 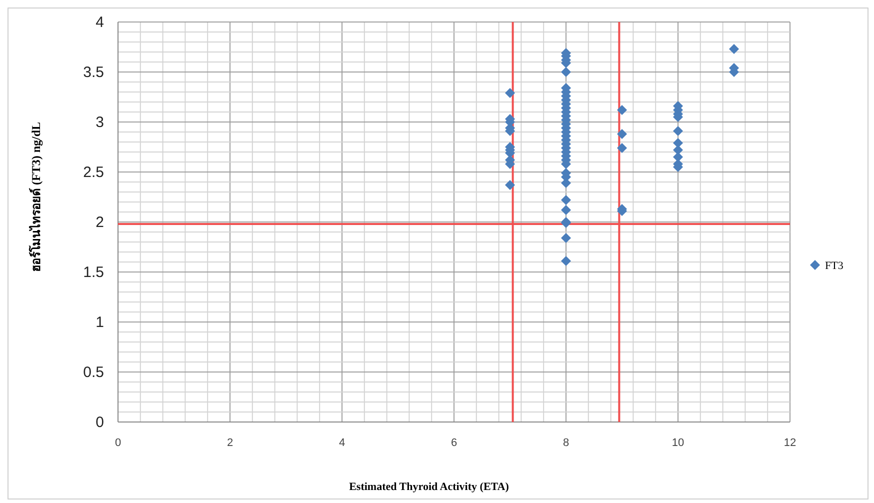 What do you see at coordinates (93, 72) in the screenshot?
I see `y-tick-label: 3.5` at bounding box center [93, 72].